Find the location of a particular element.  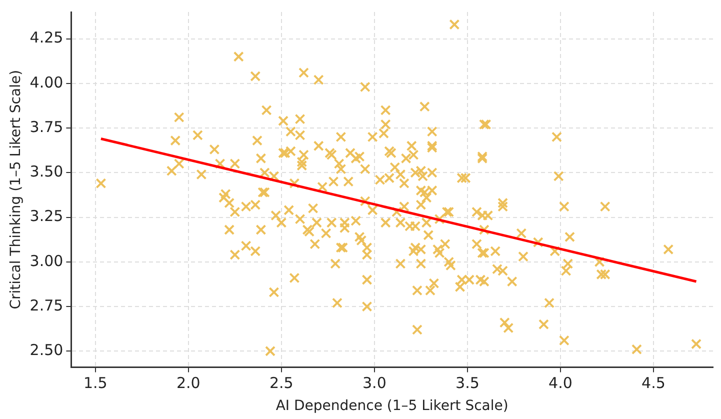

y-tick-label: 3.00 is located at coordinates (47, 261).